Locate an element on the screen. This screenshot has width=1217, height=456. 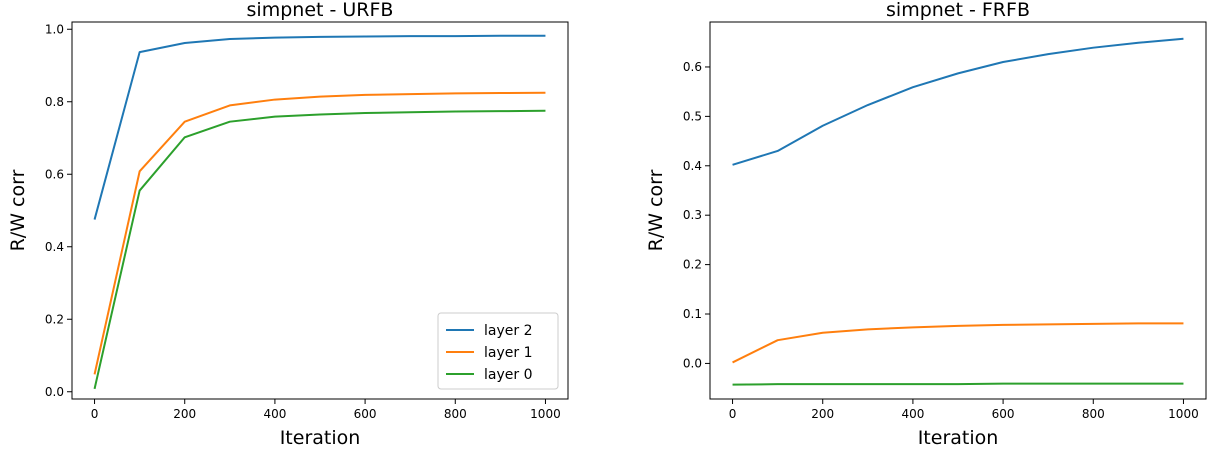
y-tick-label: 0.3 is located at coordinates (692, 215).